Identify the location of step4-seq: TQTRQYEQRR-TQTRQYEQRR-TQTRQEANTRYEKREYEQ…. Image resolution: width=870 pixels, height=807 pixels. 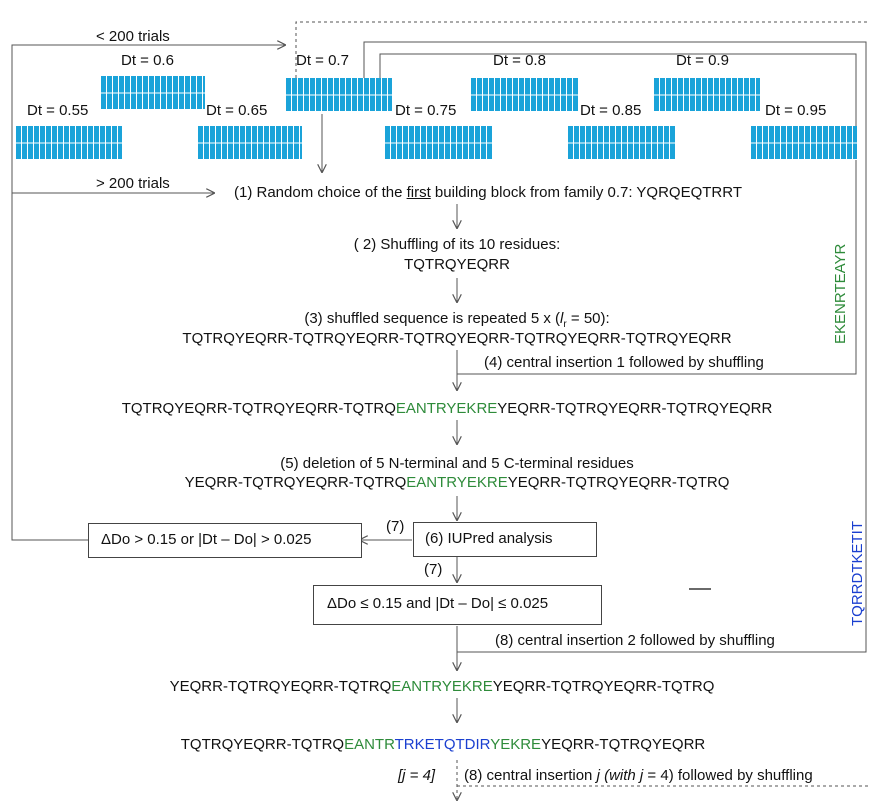
(447, 408).